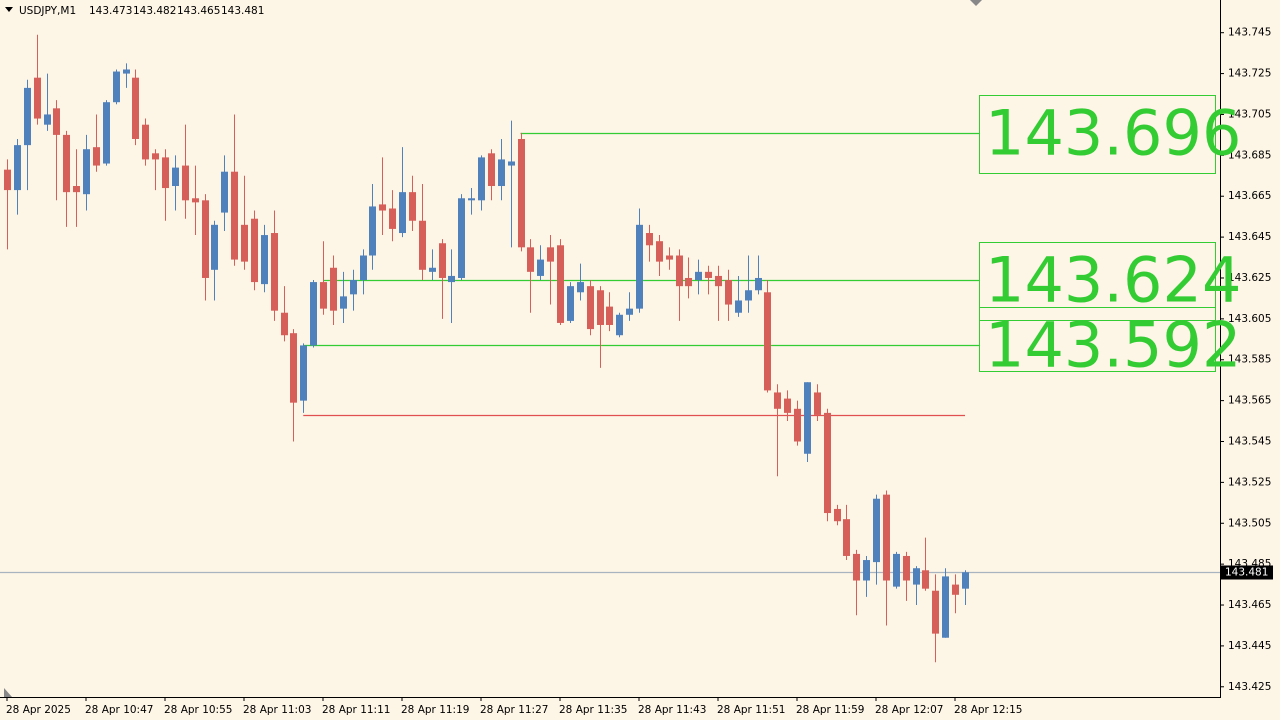 This screenshot has height=720, width=1280. I want to click on x-tick-label: 28 Apr 11:03, so click(277, 710).